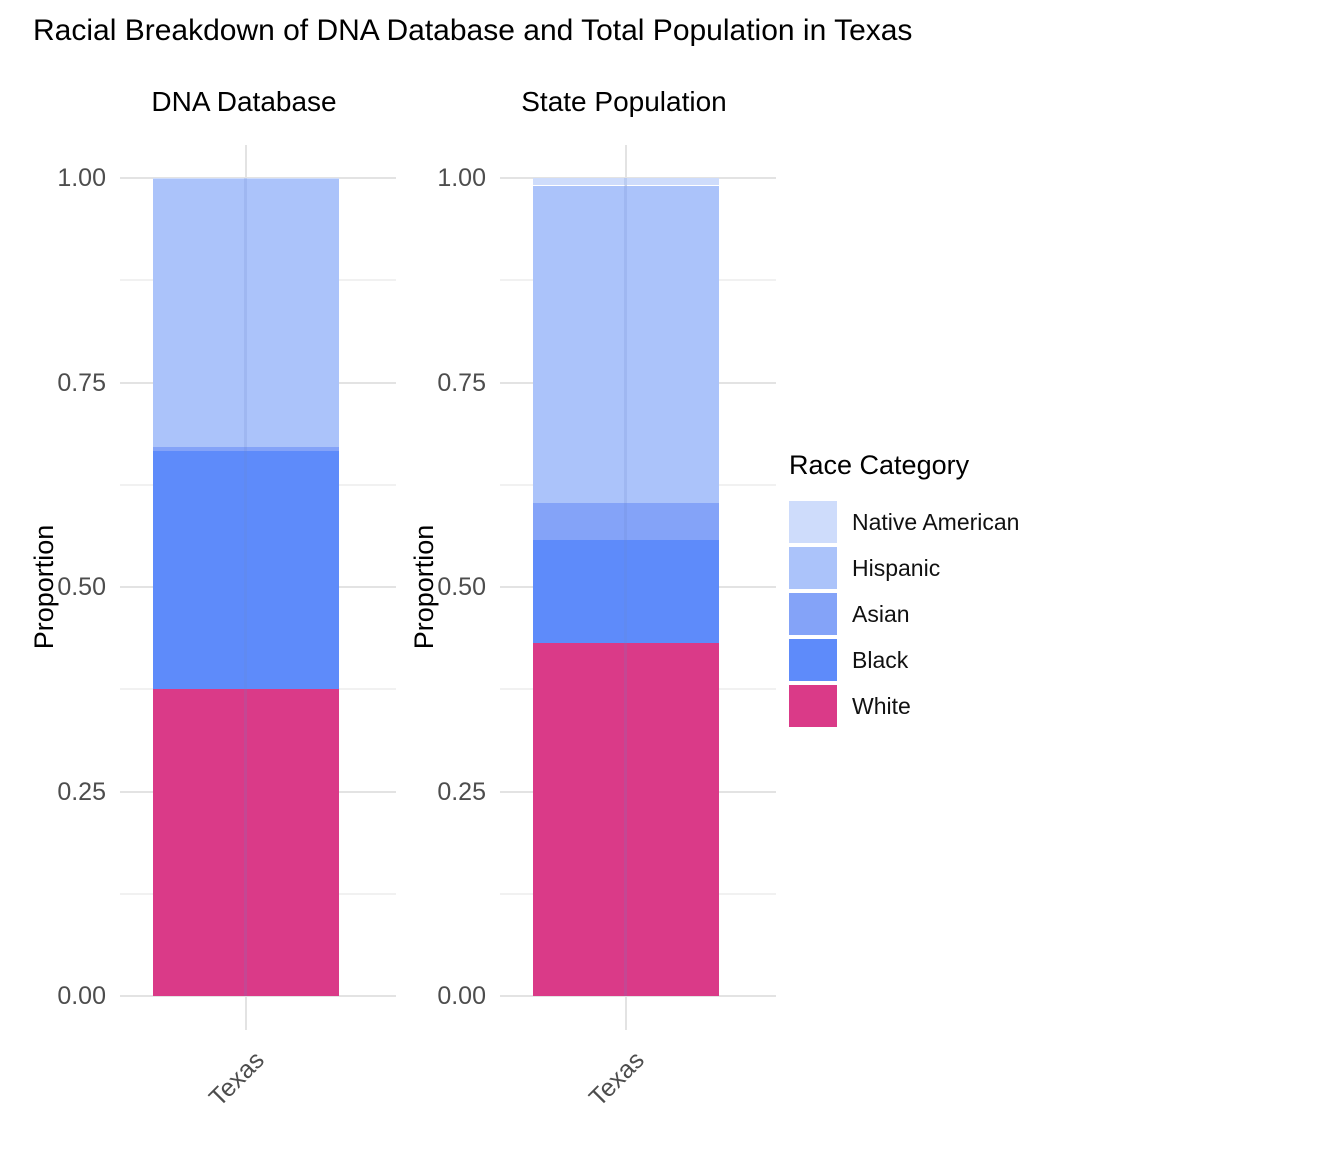  I want to click on legend-item-label: Native American, so click(936, 522).